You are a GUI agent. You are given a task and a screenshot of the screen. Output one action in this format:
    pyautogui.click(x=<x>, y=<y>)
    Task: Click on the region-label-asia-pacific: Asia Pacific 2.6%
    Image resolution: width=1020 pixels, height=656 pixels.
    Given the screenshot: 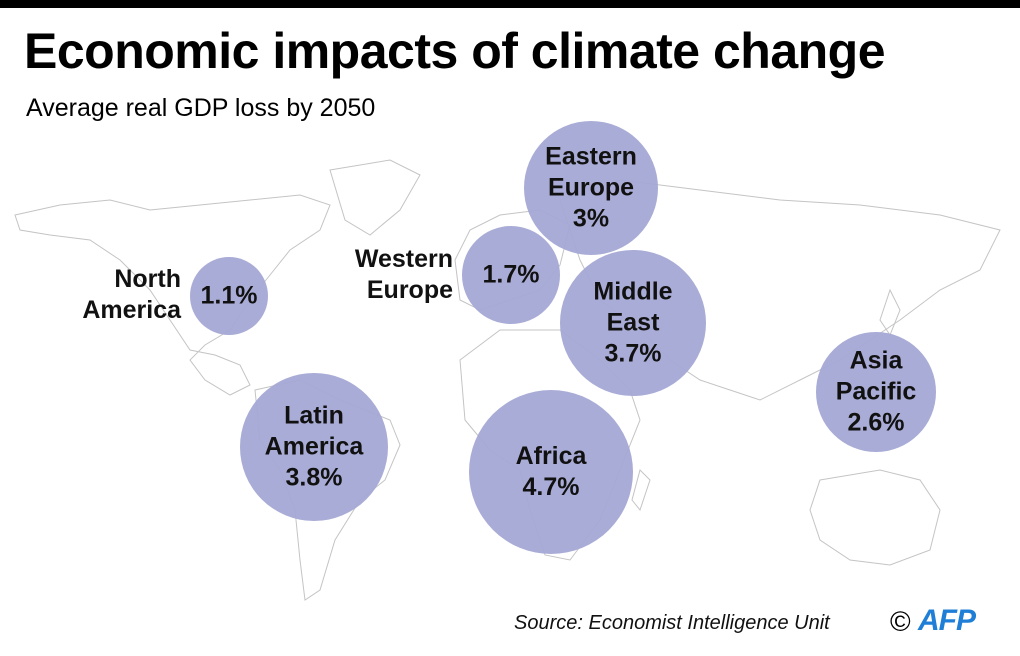 What is the action you would take?
    pyautogui.click(x=876, y=392)
    